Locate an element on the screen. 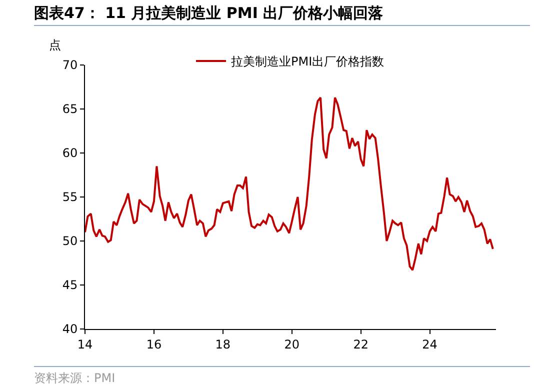  x-tick-label: 14 is located at coordinates (85, 344).